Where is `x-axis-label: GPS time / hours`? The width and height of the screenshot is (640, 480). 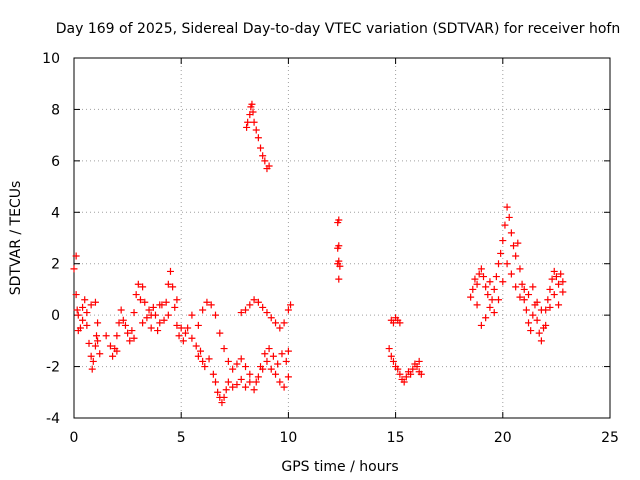 x-axis-label: GPS time / hours is located at coordinates (339, 467).